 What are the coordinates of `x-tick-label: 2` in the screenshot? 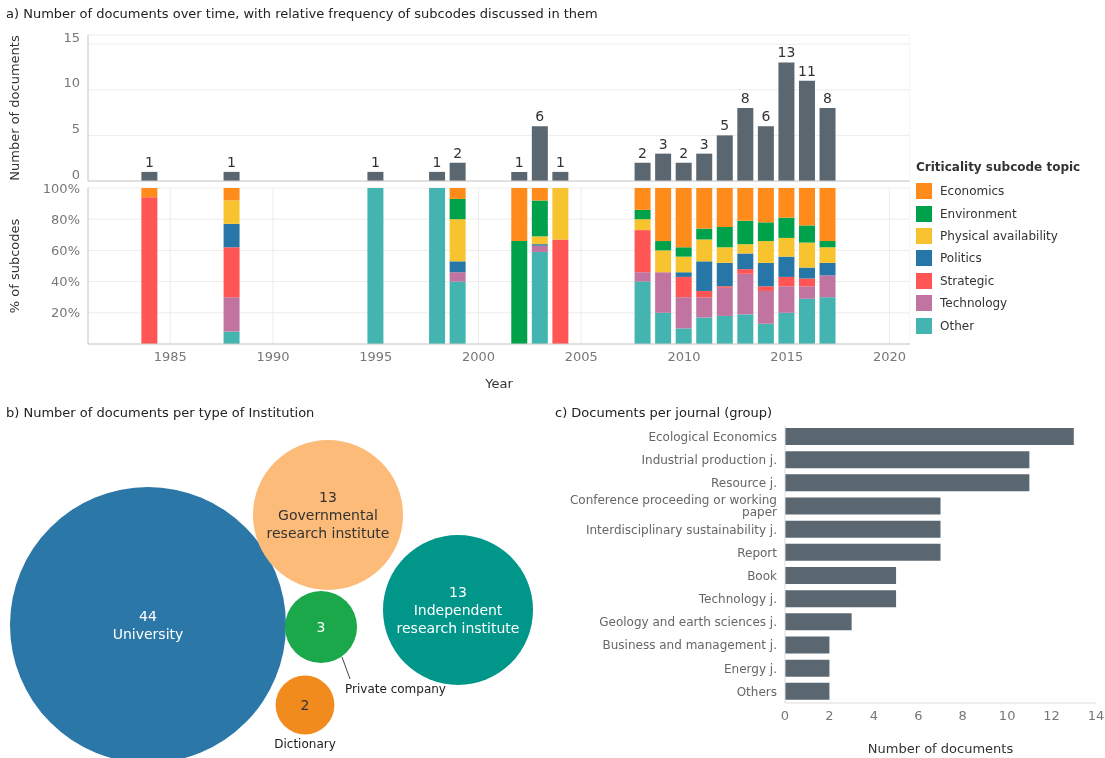 It's located at (829, 716).